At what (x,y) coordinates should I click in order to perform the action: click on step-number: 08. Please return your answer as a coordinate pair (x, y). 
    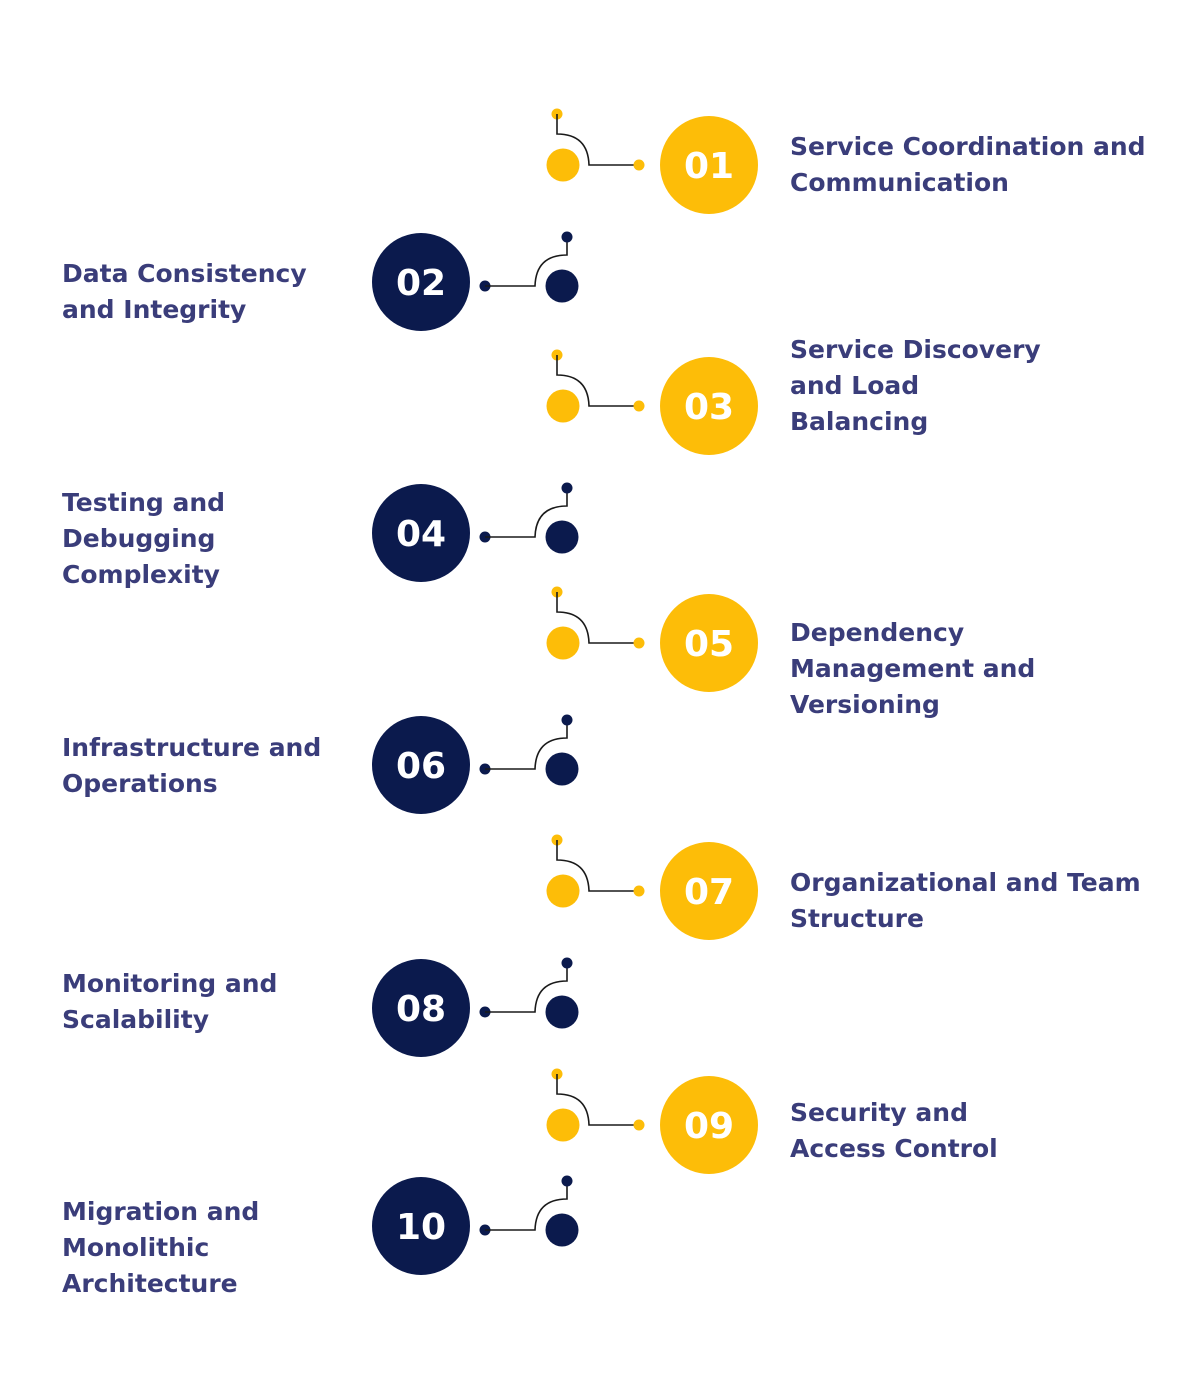
    Looking at the image, I should click on (421, 1009).